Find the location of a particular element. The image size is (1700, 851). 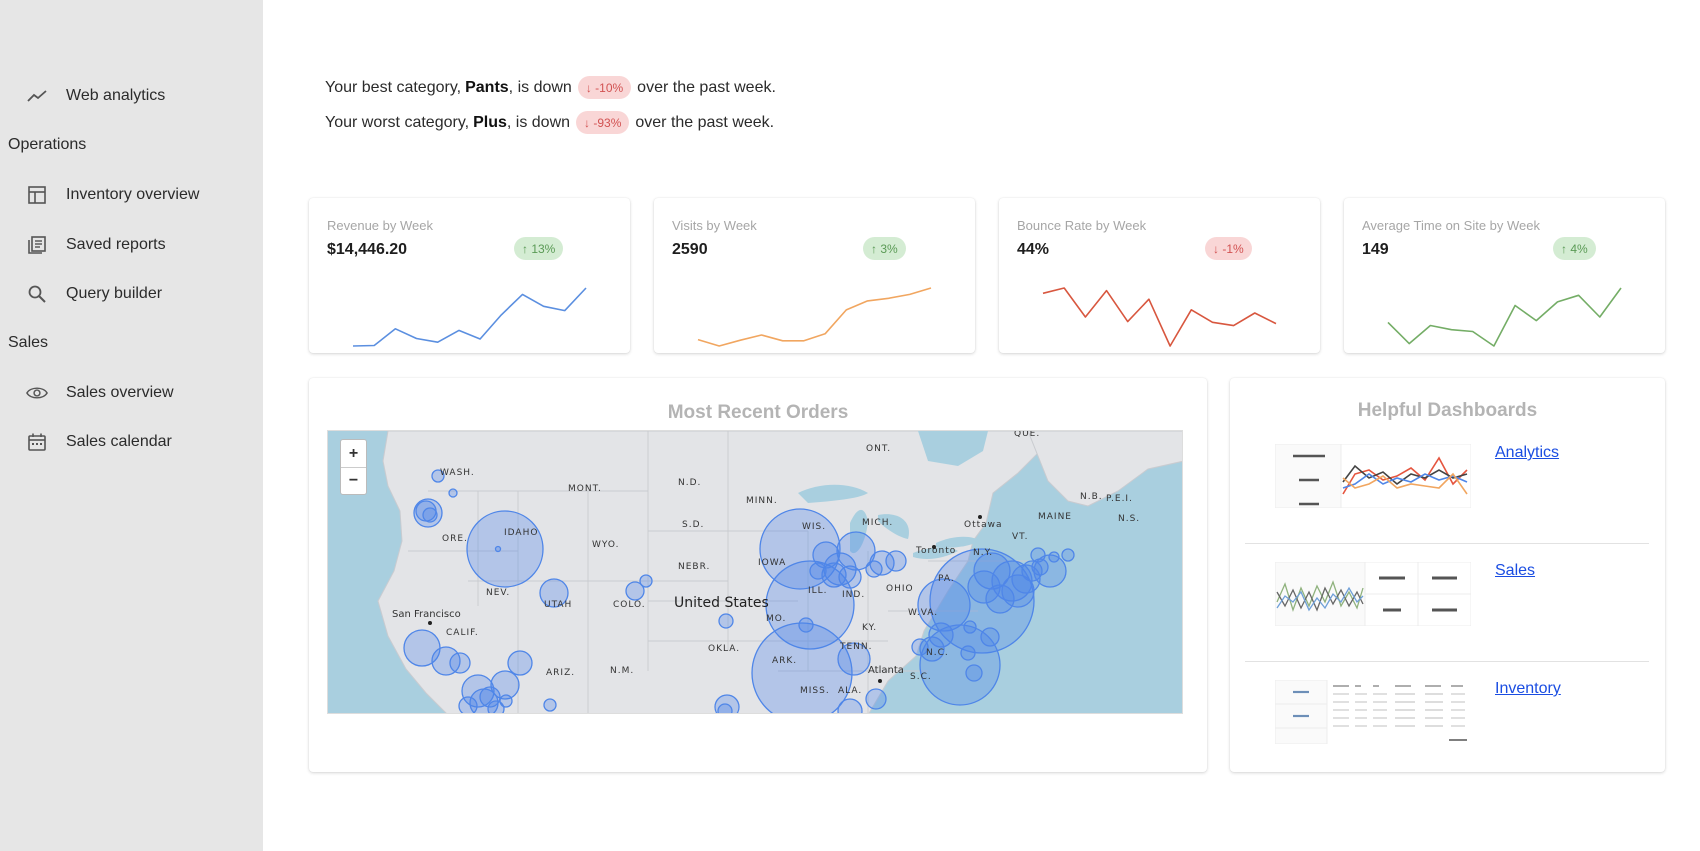

calendar-icon is located at coordinates (37, 442).